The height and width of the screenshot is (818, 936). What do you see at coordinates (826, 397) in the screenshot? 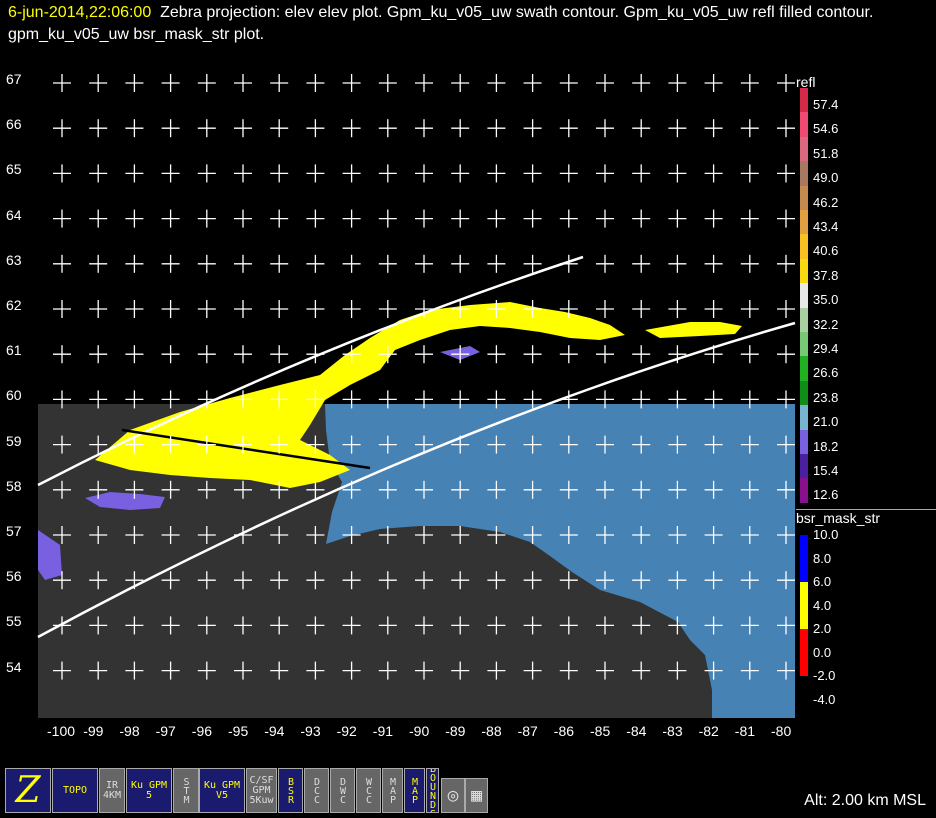
I see `refl-value: 23.8` at bounding box center [826, 397].